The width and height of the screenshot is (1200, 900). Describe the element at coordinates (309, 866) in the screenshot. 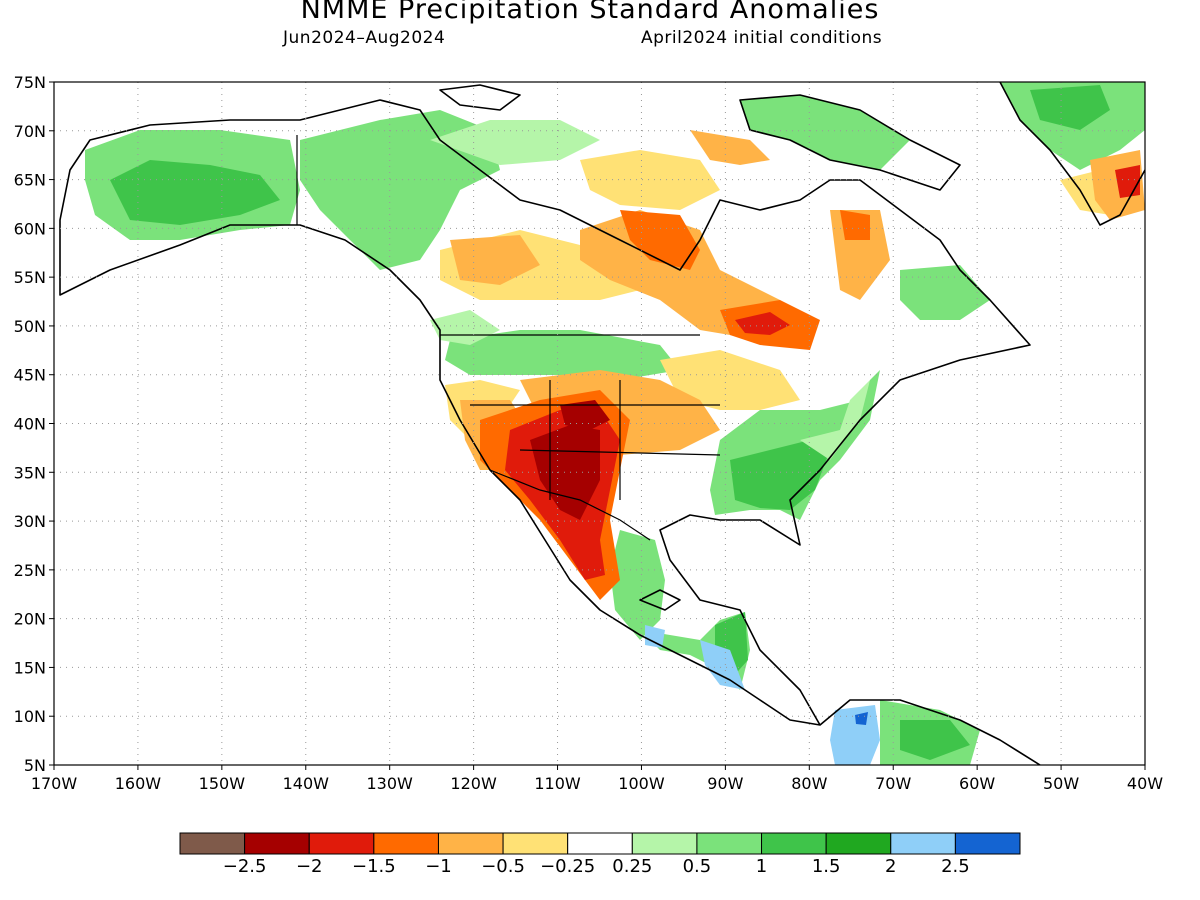

I see `colorbar-label: −2` at that location.